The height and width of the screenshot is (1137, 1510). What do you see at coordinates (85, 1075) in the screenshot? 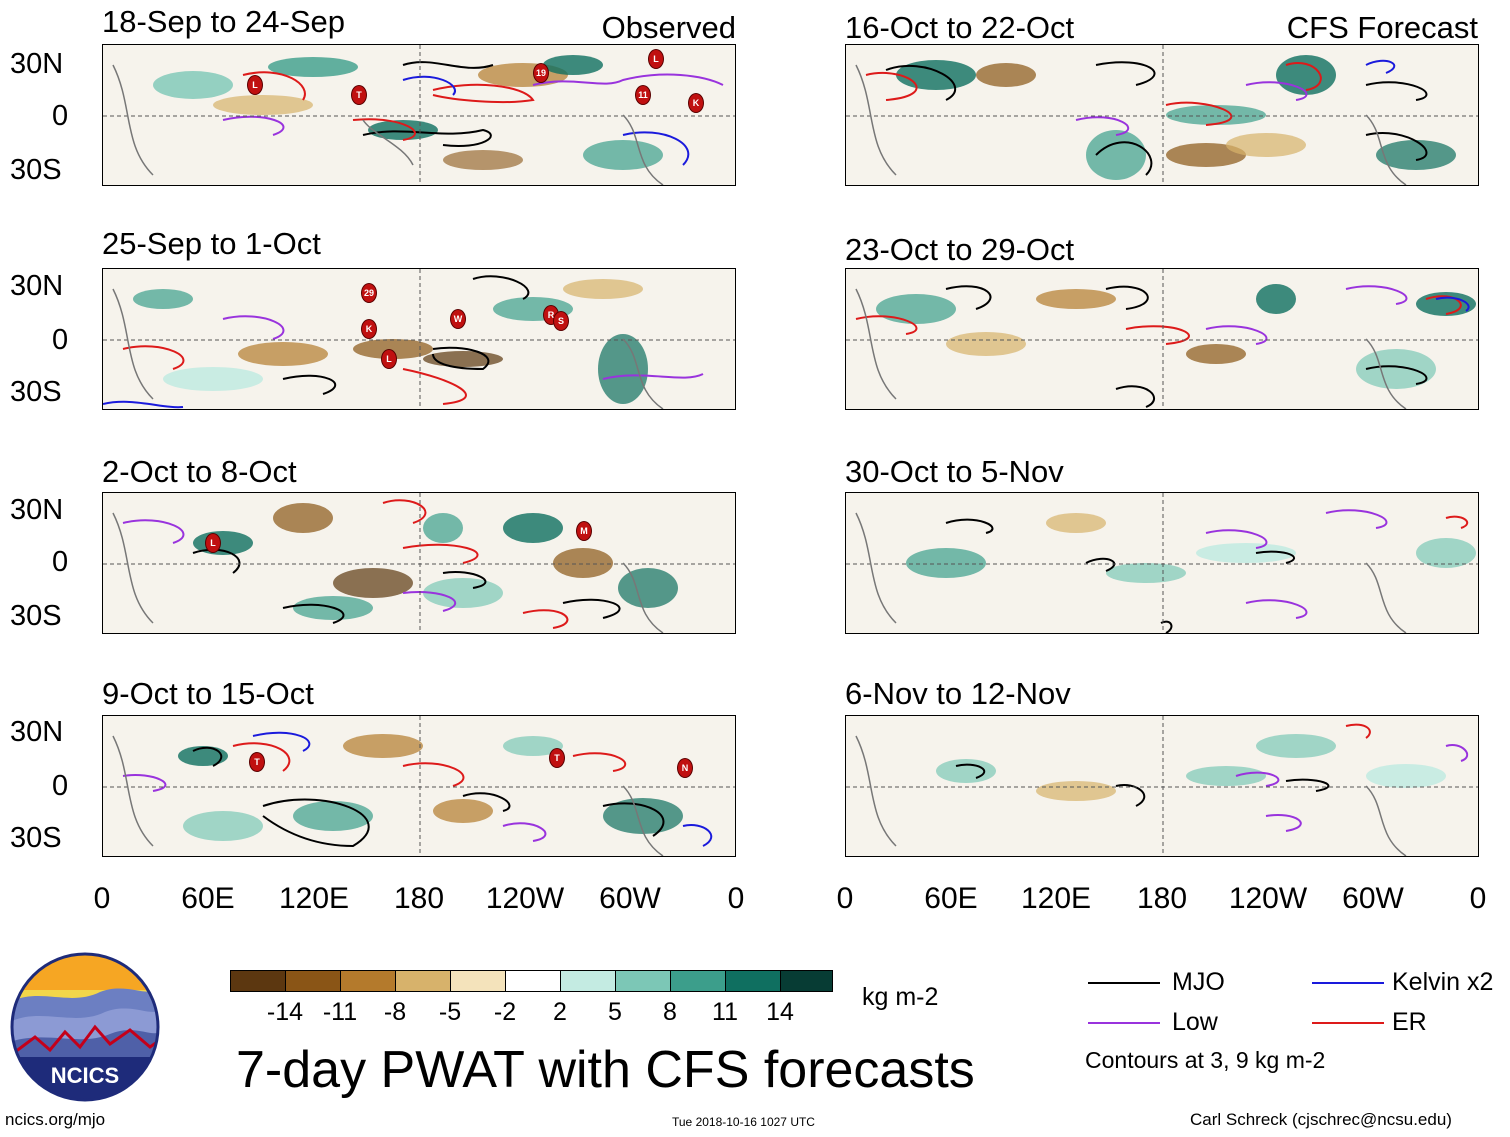
I see `logo-text: NCICS` at bounding box center [85, 1075].